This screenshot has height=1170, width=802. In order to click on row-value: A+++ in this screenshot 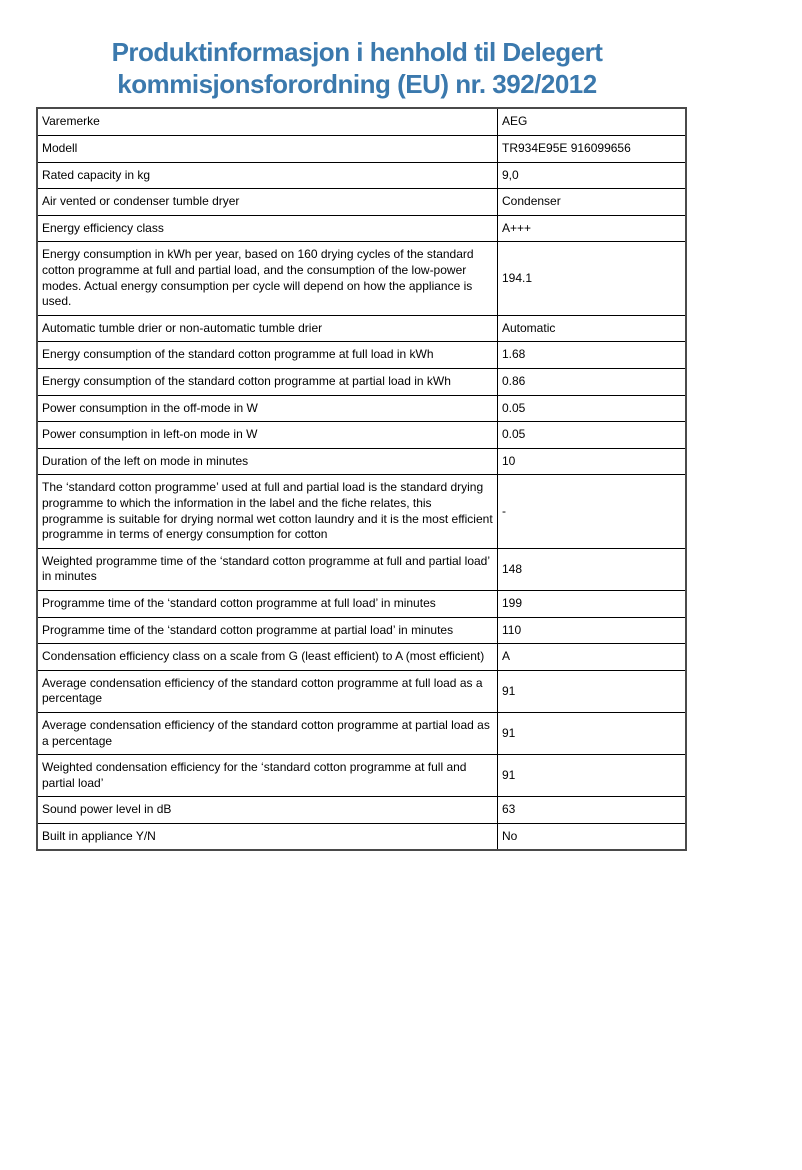, I will do `click(592, 228)`.